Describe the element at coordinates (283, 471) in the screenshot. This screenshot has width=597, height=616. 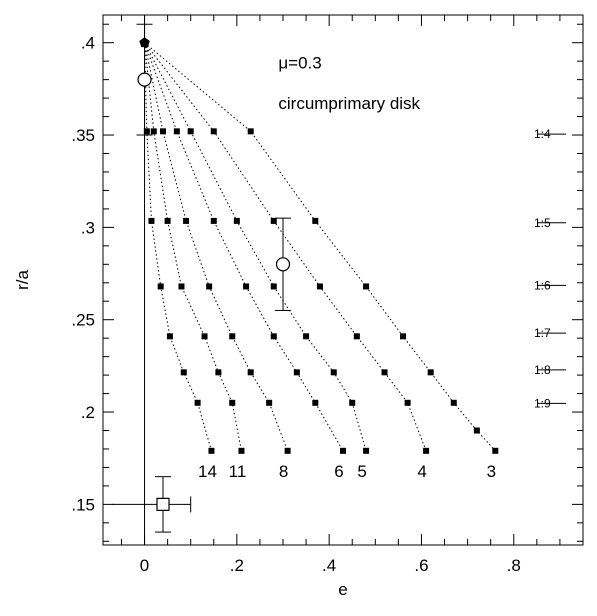
I see `series-label: 8` at that location.